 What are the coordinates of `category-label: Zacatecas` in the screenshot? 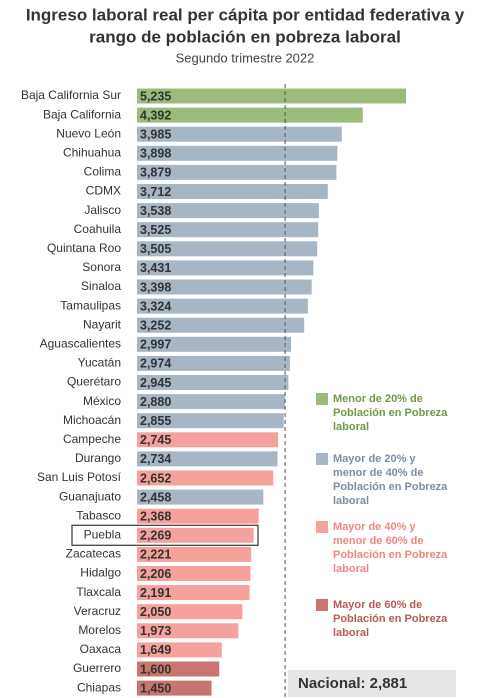 It's located at (93, 554).